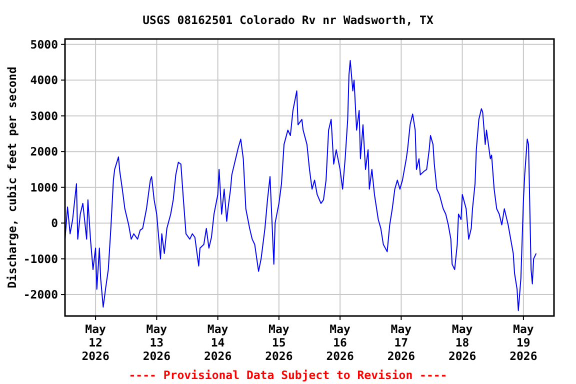  I want to click on x-tick-label: May 19 2026, so click(524, 342).